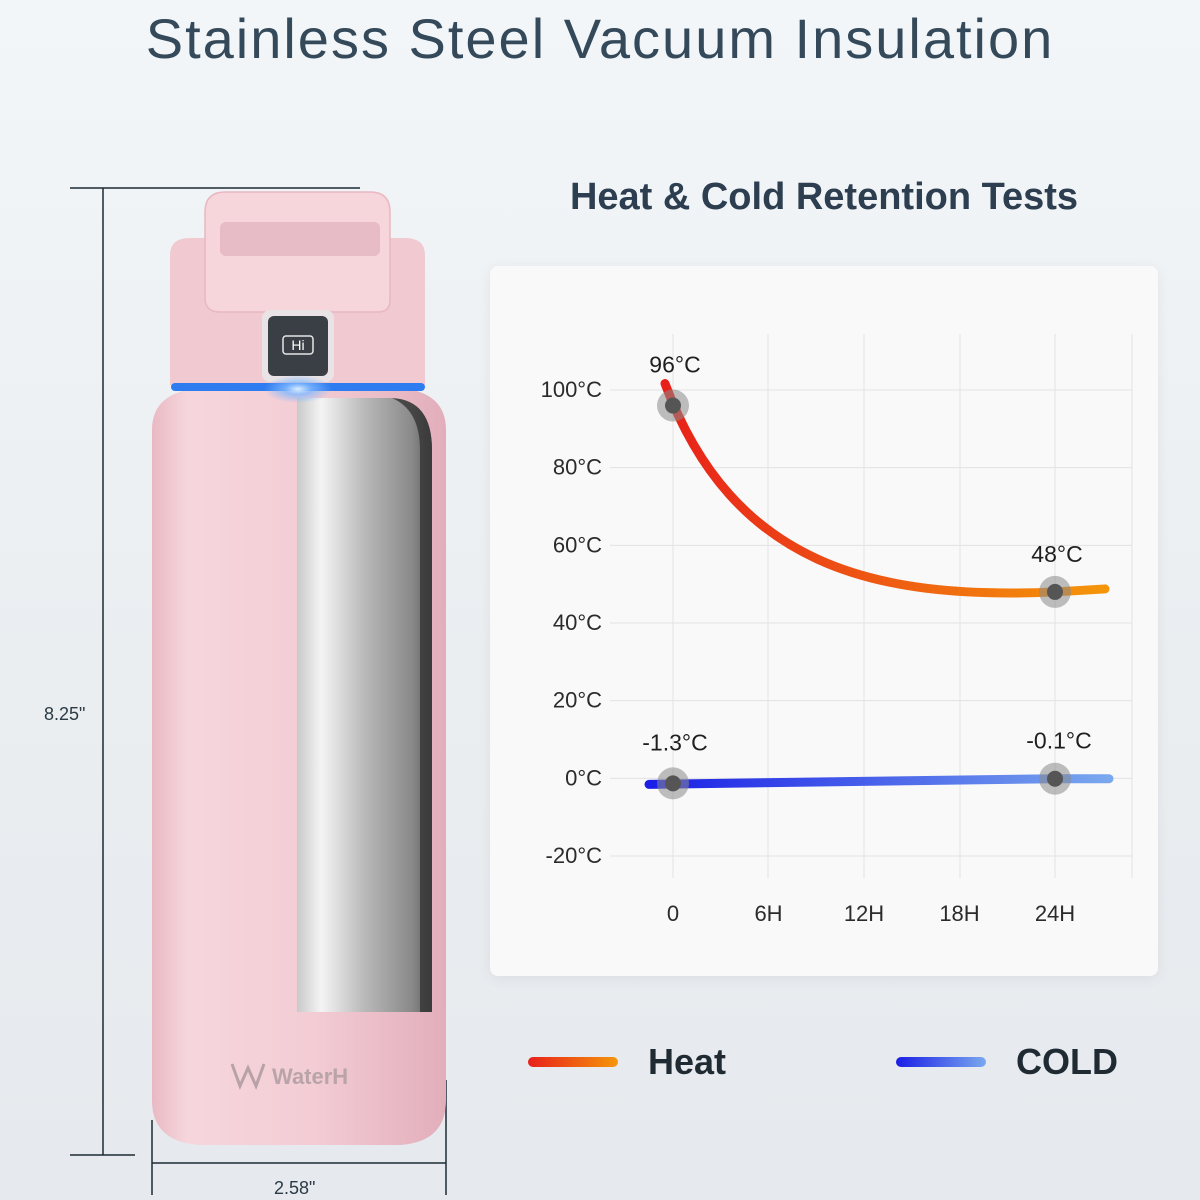 This screenshot has width=1200, height=1200. Describe the element at coordinates (1007, 1062) in the screenshot. I see `legend-cold: COLD` at that location.